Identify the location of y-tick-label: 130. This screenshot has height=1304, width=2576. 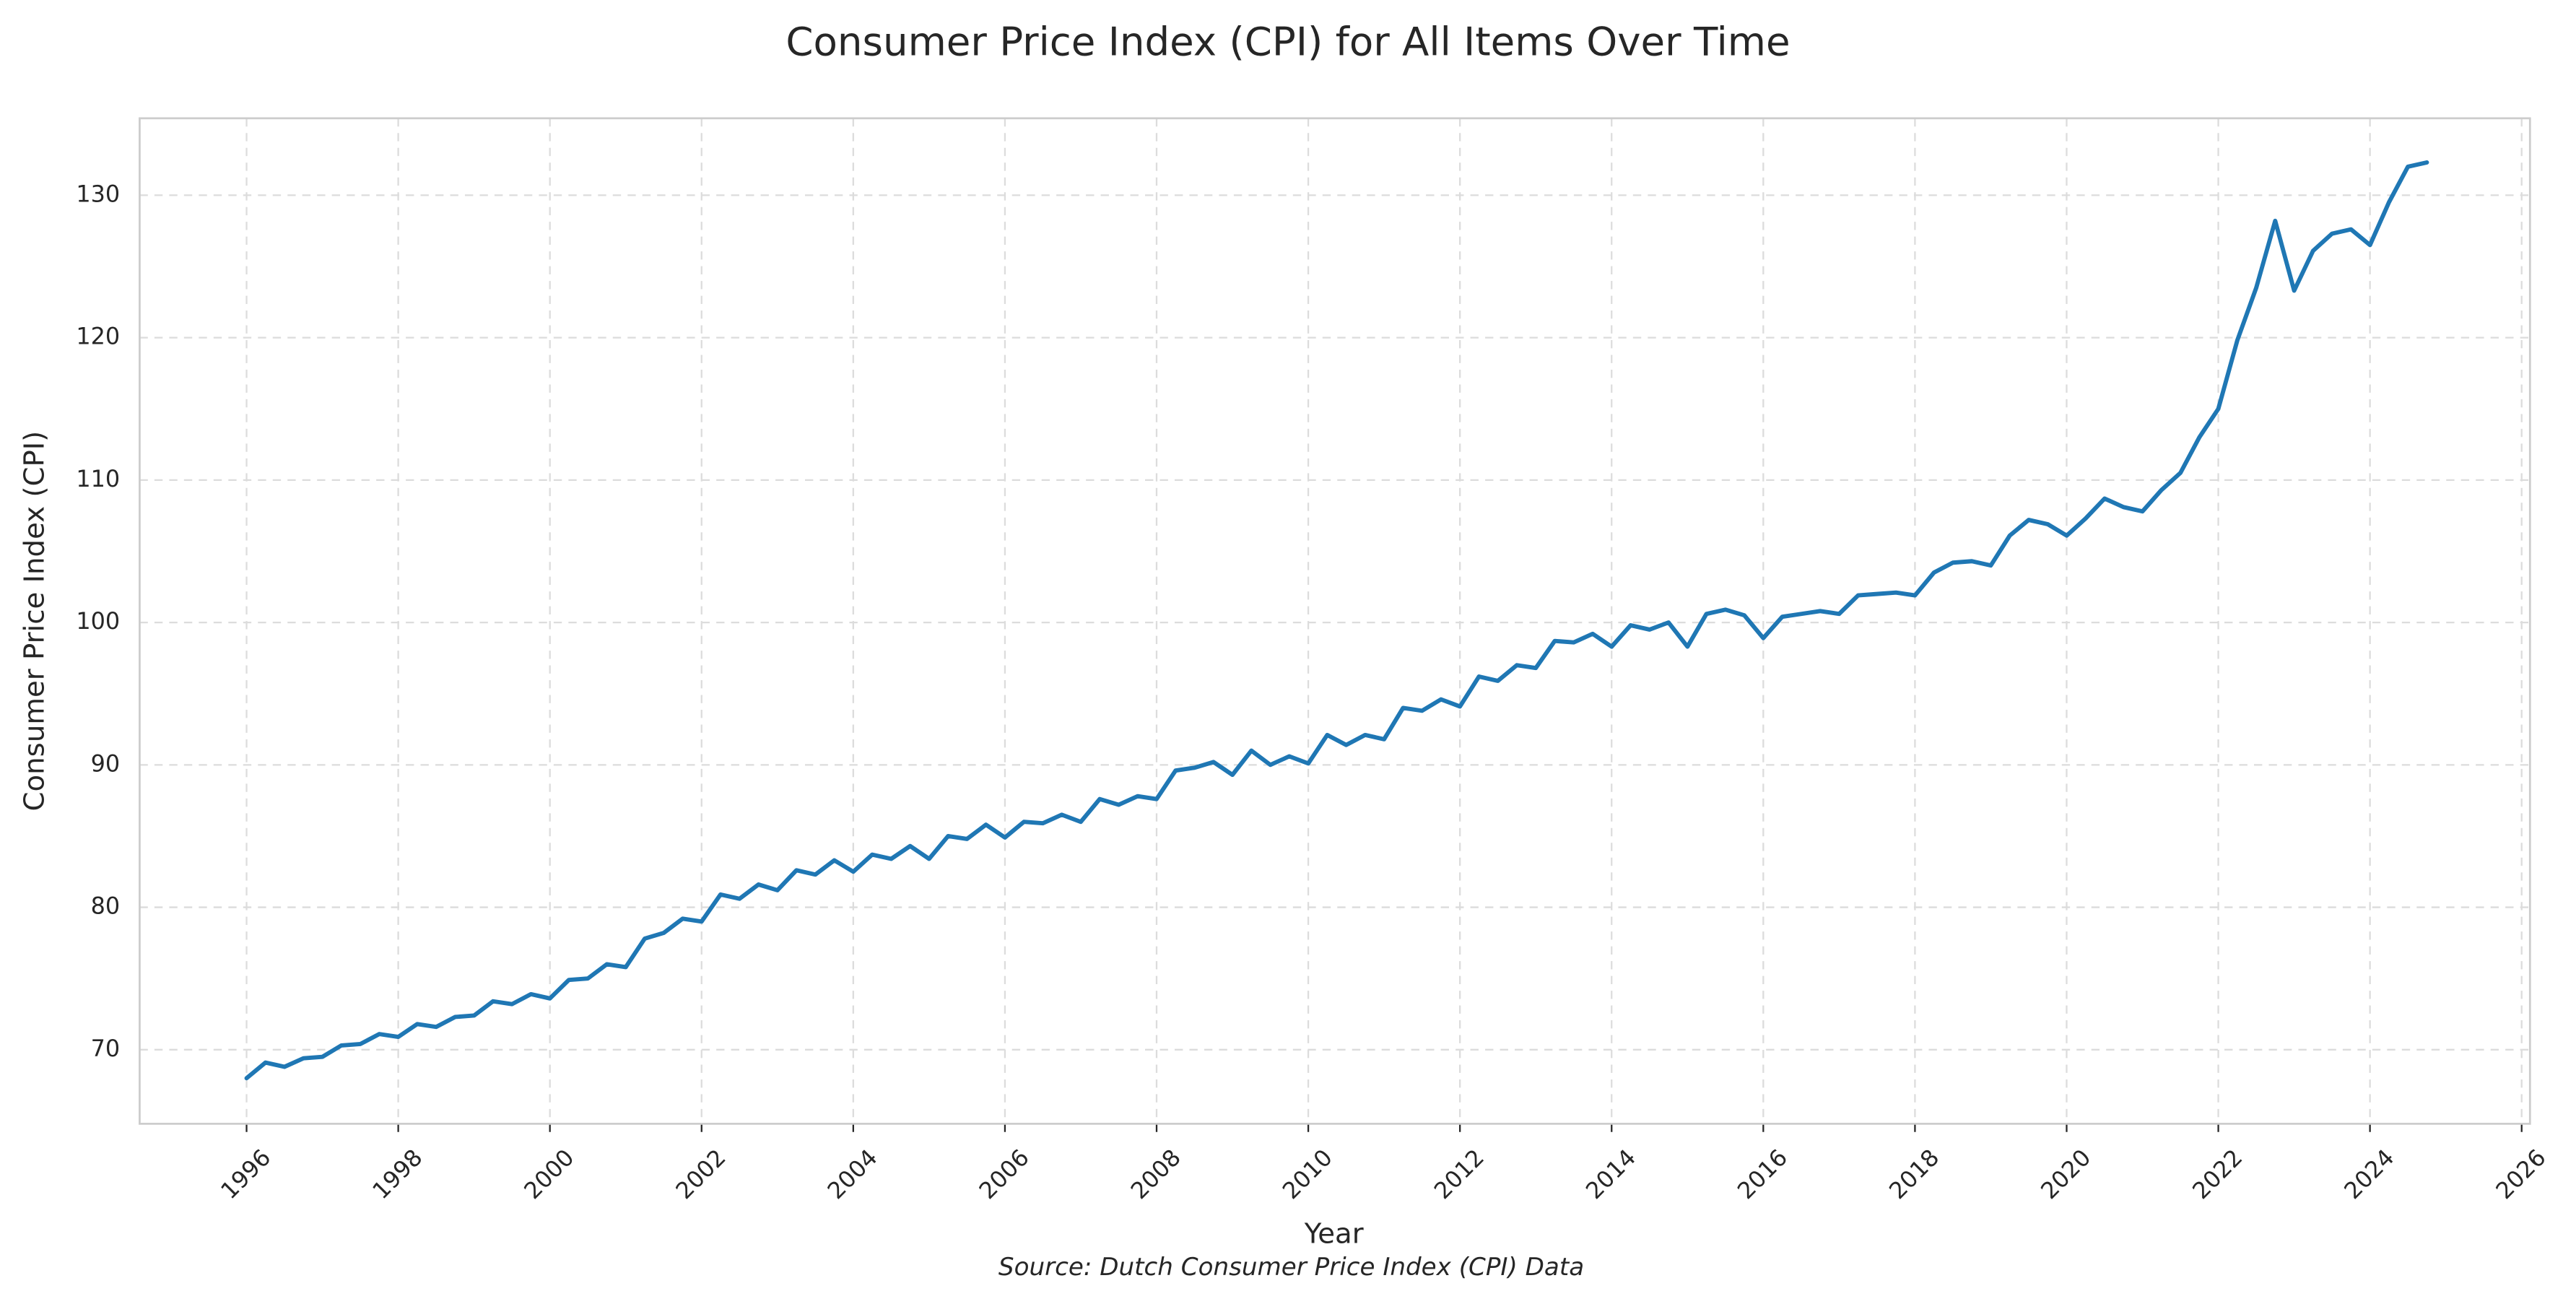
(98, 194).